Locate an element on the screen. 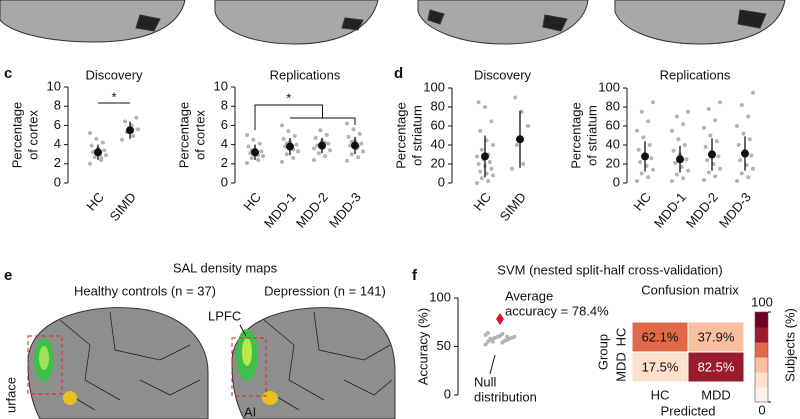  colorbar-step is located at coordinates (761, 350).